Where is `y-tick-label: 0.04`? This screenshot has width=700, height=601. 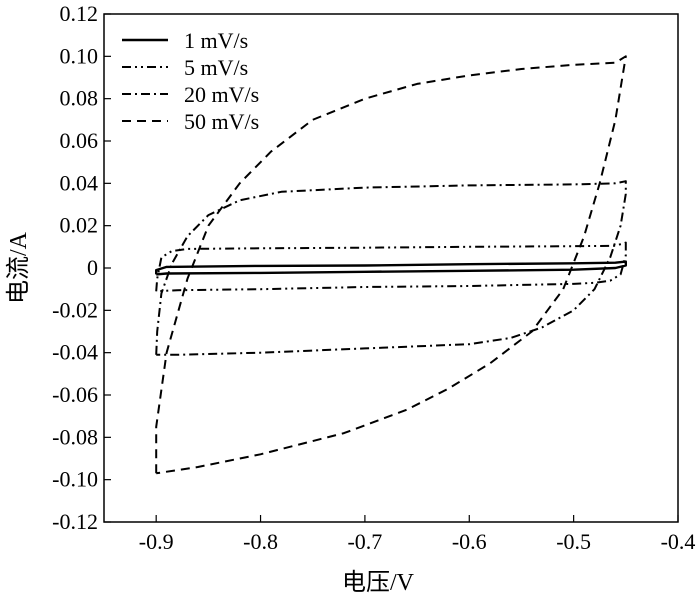
y-tick-label: 0.04 is located at coordinates (79, 182).